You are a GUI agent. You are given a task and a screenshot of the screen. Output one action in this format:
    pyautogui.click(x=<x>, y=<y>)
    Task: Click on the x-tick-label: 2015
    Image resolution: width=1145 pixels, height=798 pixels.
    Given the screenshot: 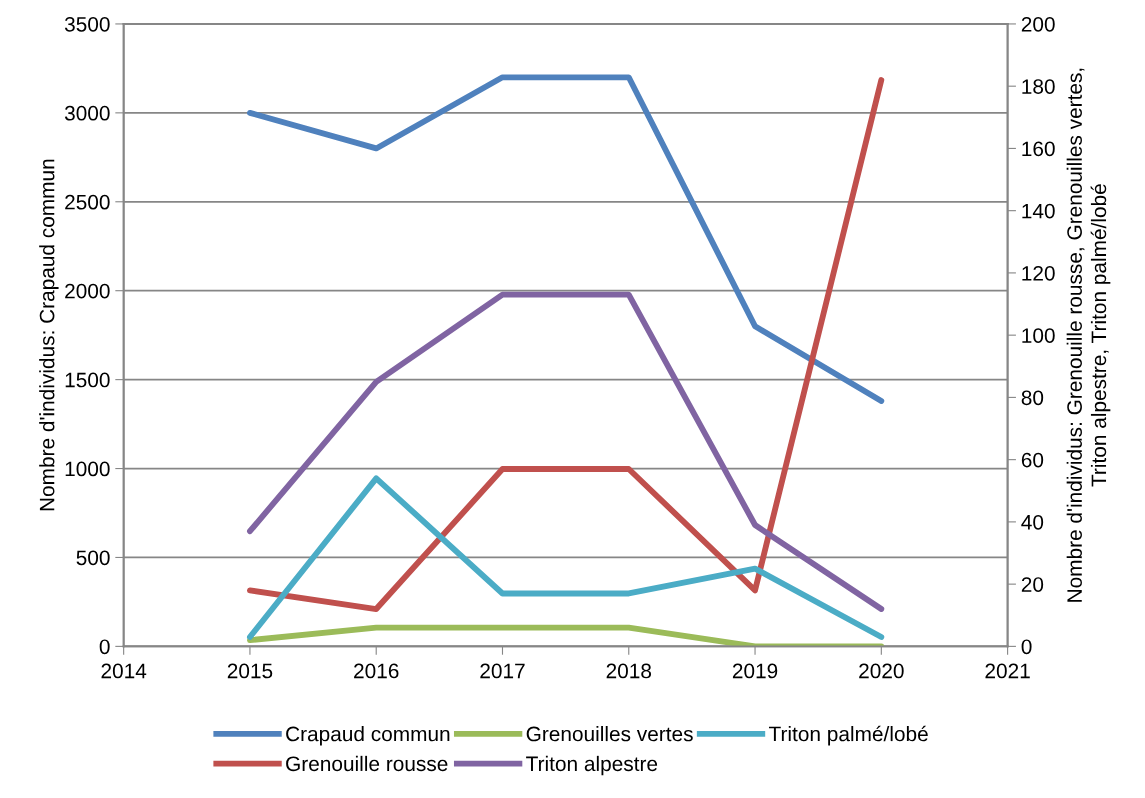 What is the action you would take?
    pyautogui.click(x=250, y=671)
    